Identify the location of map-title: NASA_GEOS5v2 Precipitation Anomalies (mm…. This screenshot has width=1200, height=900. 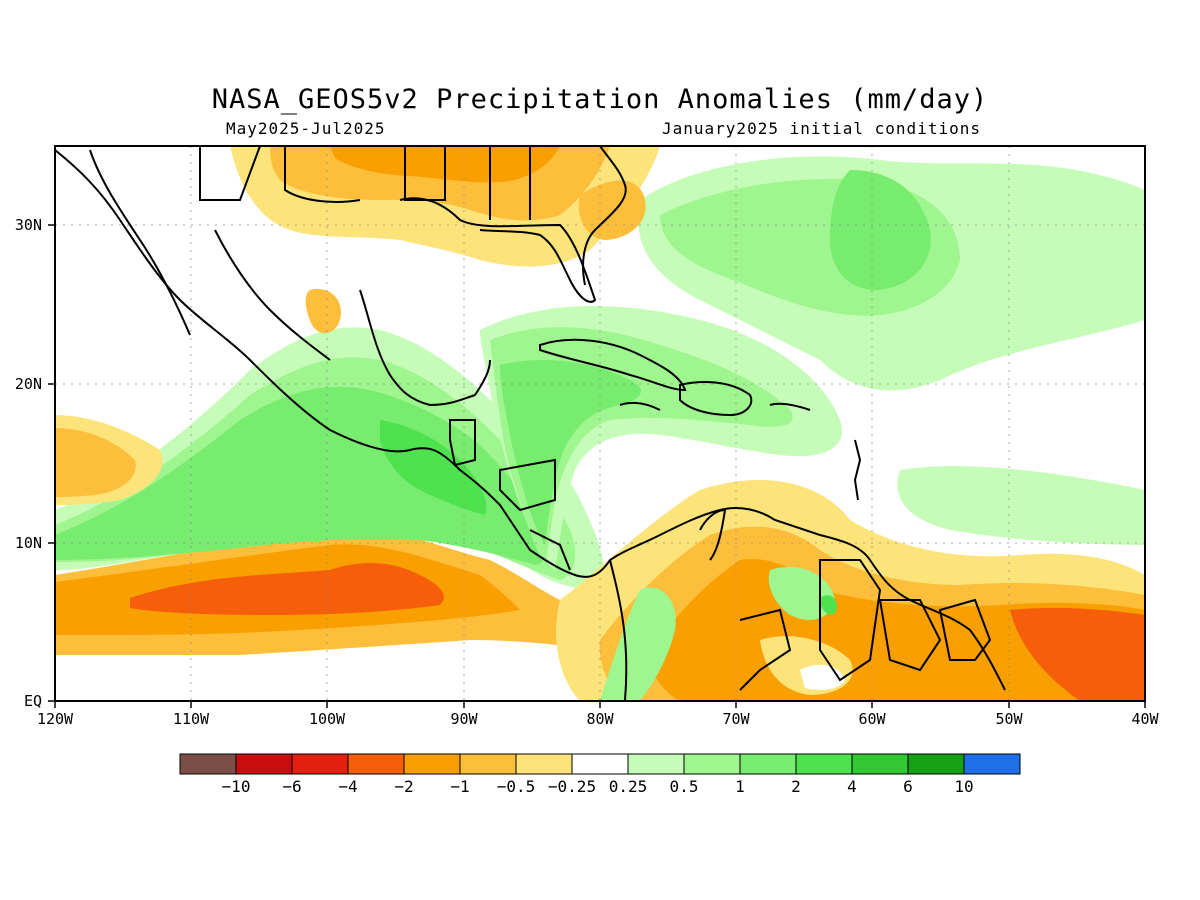
(600, 99).